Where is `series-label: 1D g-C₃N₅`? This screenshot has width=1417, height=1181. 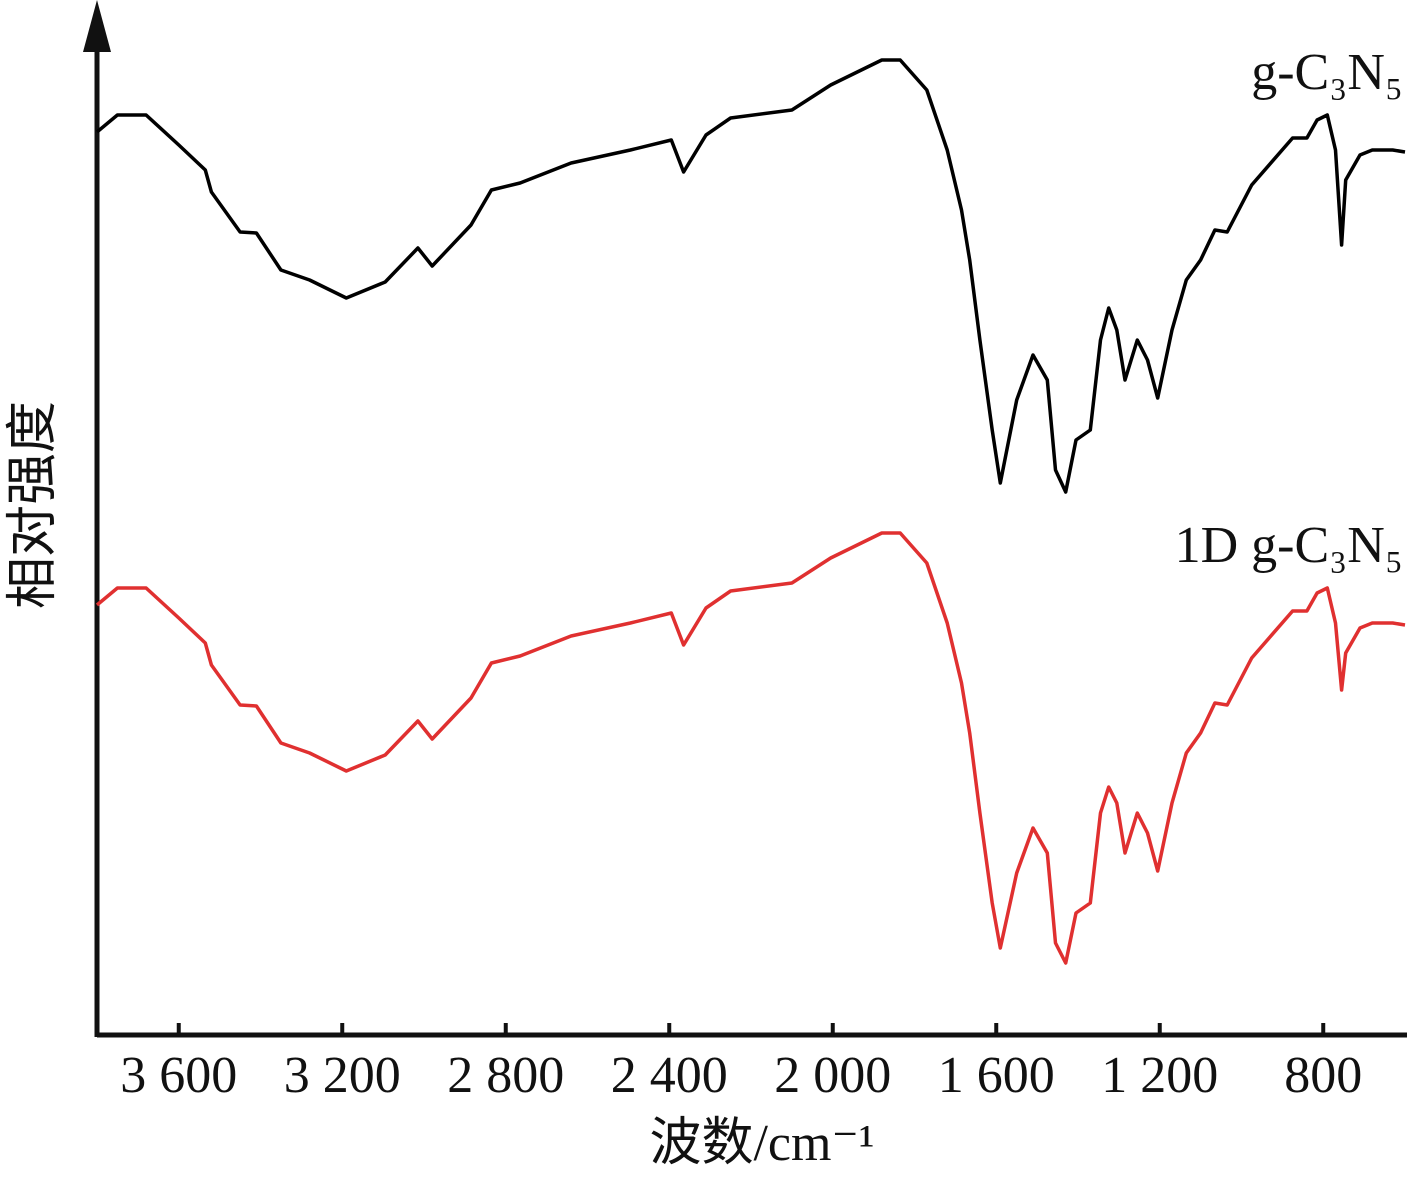 series-label: 1D g-C₃N₅ is located at coordinates (1289, 545).